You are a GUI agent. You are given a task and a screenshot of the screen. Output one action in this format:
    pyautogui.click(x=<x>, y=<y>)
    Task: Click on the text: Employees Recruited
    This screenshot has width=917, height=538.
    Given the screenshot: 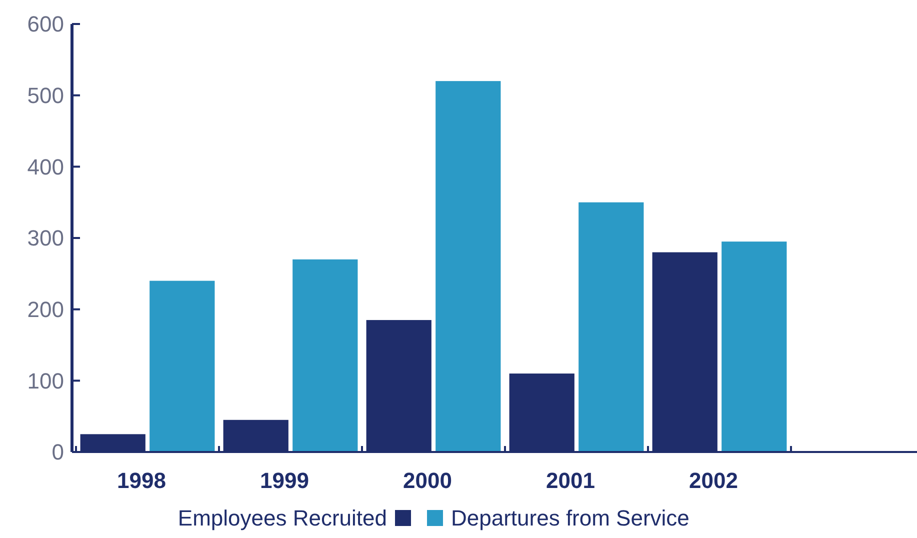 What is the action you would take?
    pyautogui.click(x=282, y=518)
    